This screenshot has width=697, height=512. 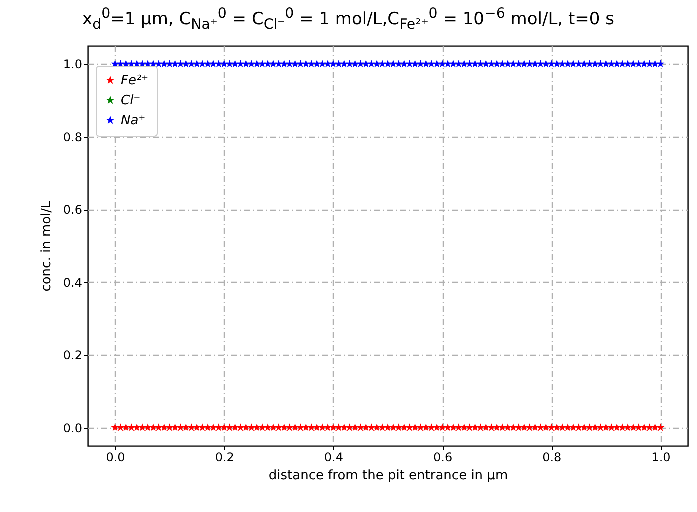 I want to click on x-tick-label: 0.4, so click(x=334, y=457).